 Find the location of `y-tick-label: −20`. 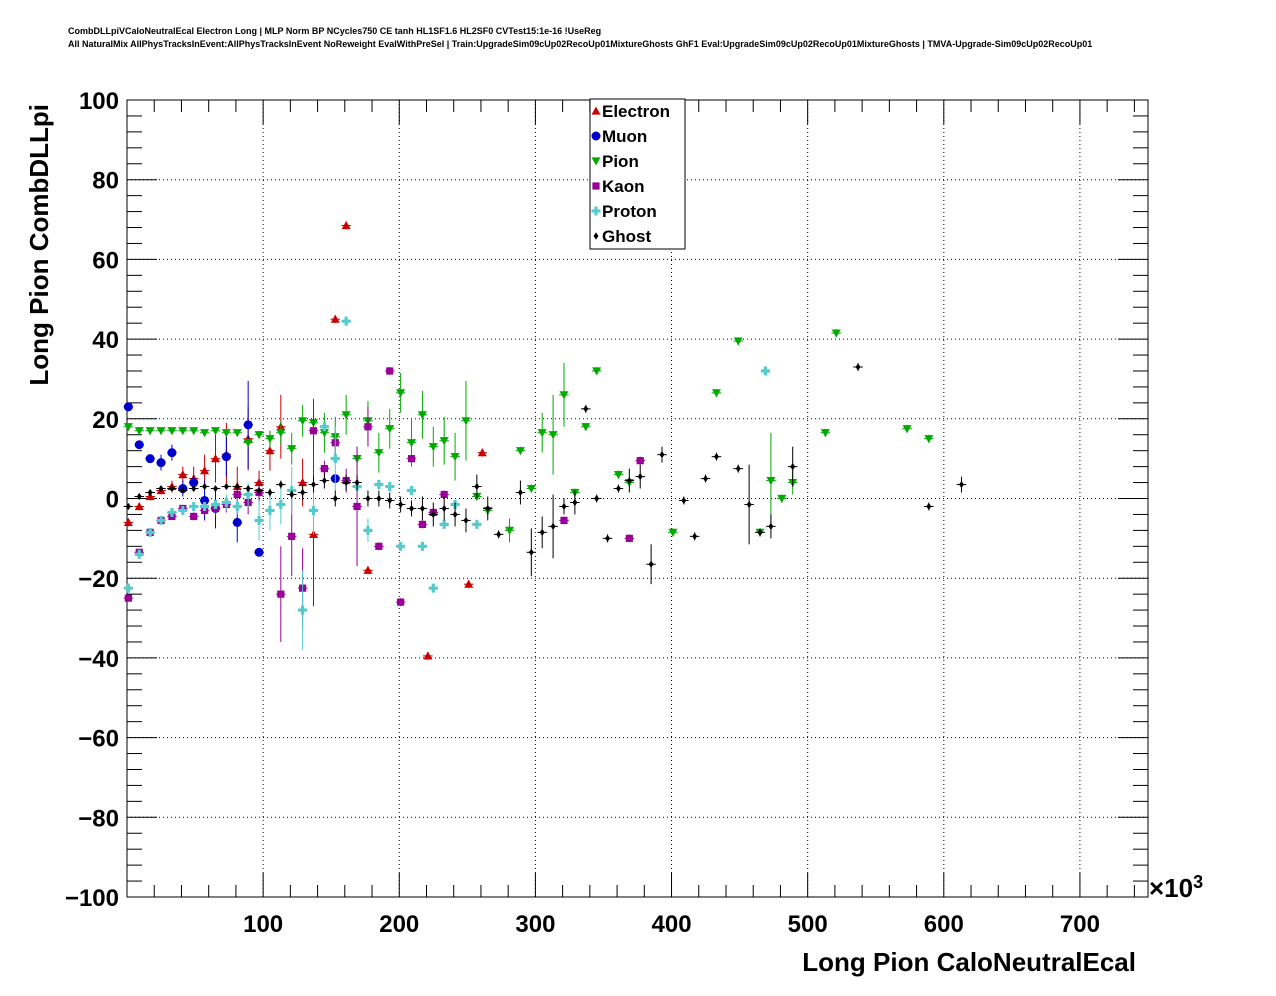

y-tick-label: −20 is located at coordinates (98, 579).